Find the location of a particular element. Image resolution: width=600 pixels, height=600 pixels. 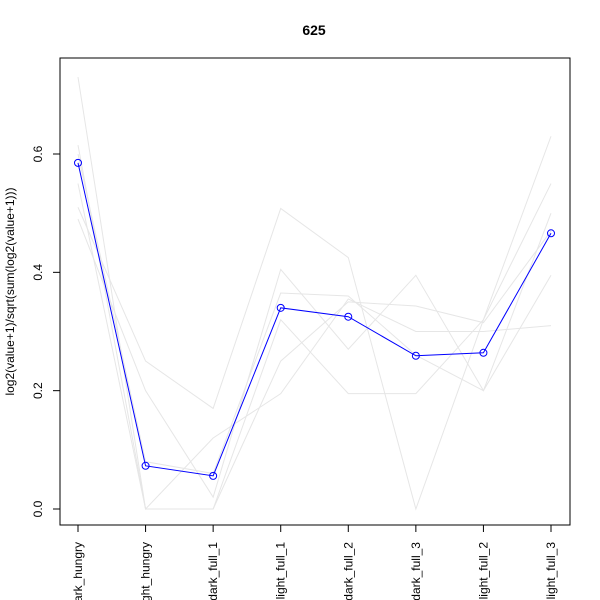

x-tick-label-light_full_2: light_full_2 is located at coordinates (483, 571).